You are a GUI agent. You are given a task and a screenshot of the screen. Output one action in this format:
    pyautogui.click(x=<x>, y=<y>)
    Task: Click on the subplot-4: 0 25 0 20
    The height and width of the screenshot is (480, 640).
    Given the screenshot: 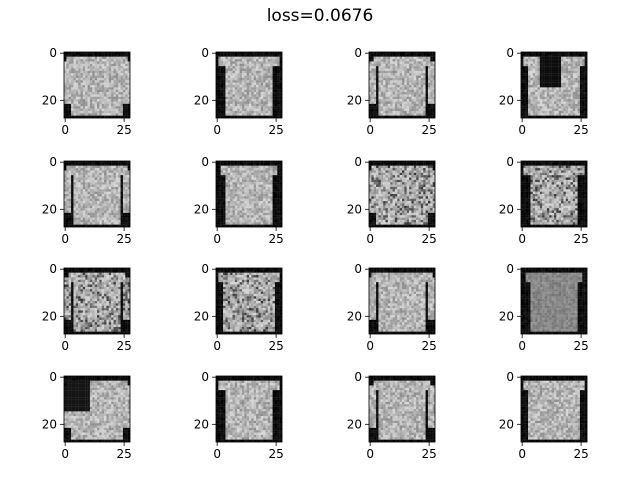 What is the action you would take?
    pyautogui.click(x=544, y=91)
    